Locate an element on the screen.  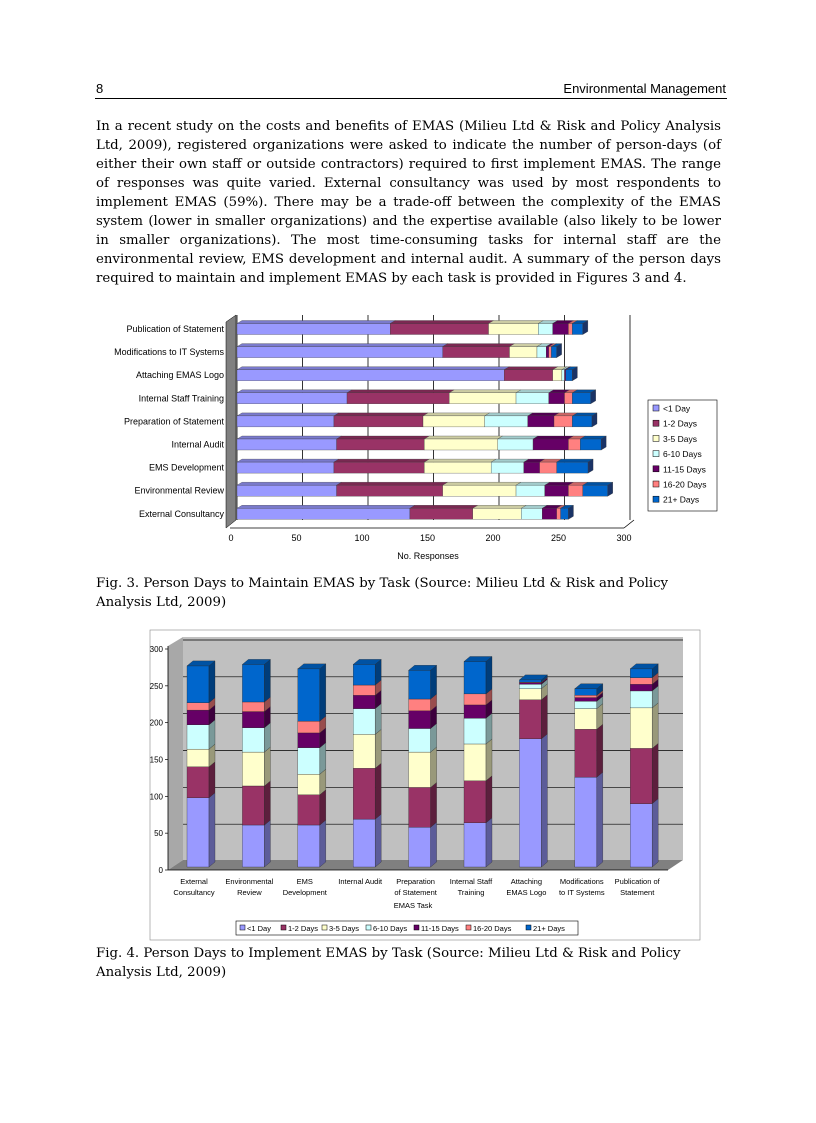
chart2-ytick-label: 100 is located at coordinates (157, 796).